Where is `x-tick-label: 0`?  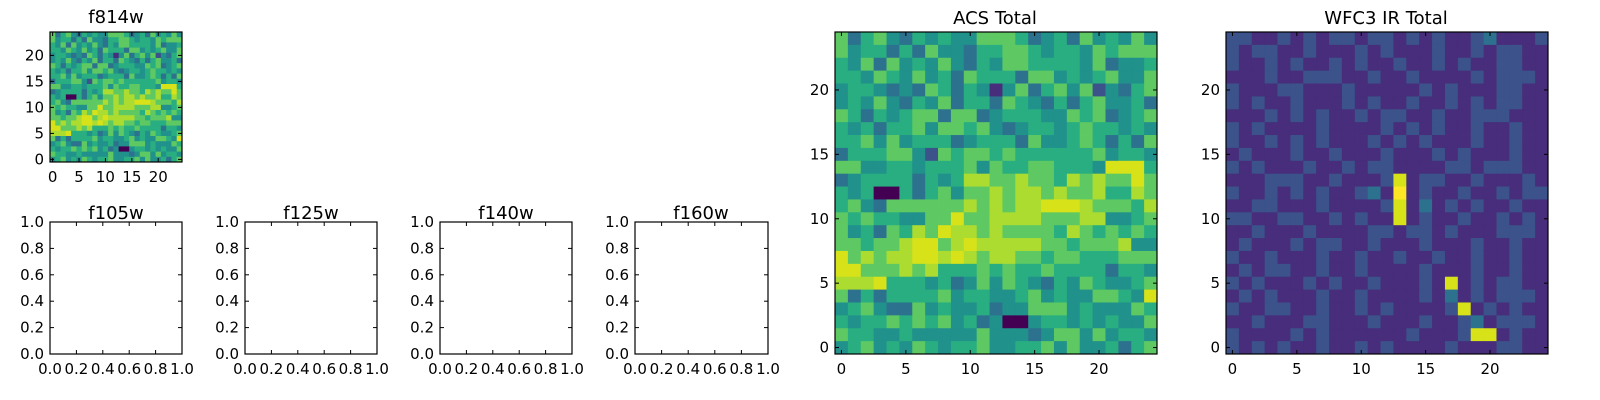
x-tick-label: 0 is located at coordinates (53, 177).